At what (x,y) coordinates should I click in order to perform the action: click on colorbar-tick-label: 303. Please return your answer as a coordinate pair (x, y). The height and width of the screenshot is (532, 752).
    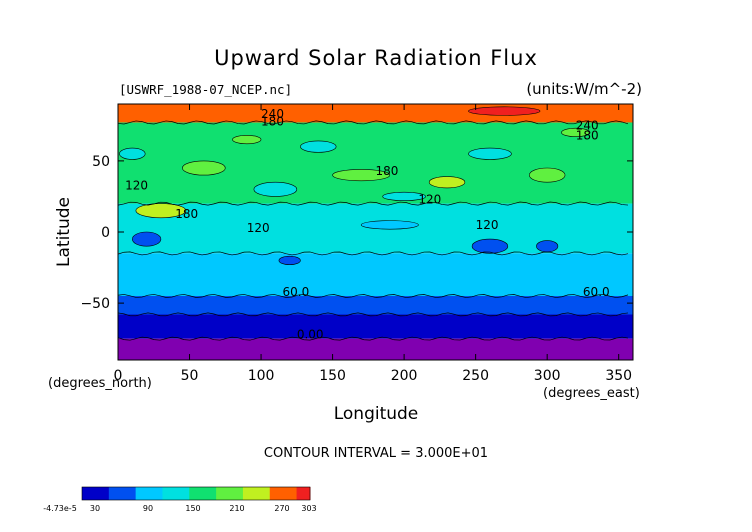
    Looking at the image, I should click on (308, 508).